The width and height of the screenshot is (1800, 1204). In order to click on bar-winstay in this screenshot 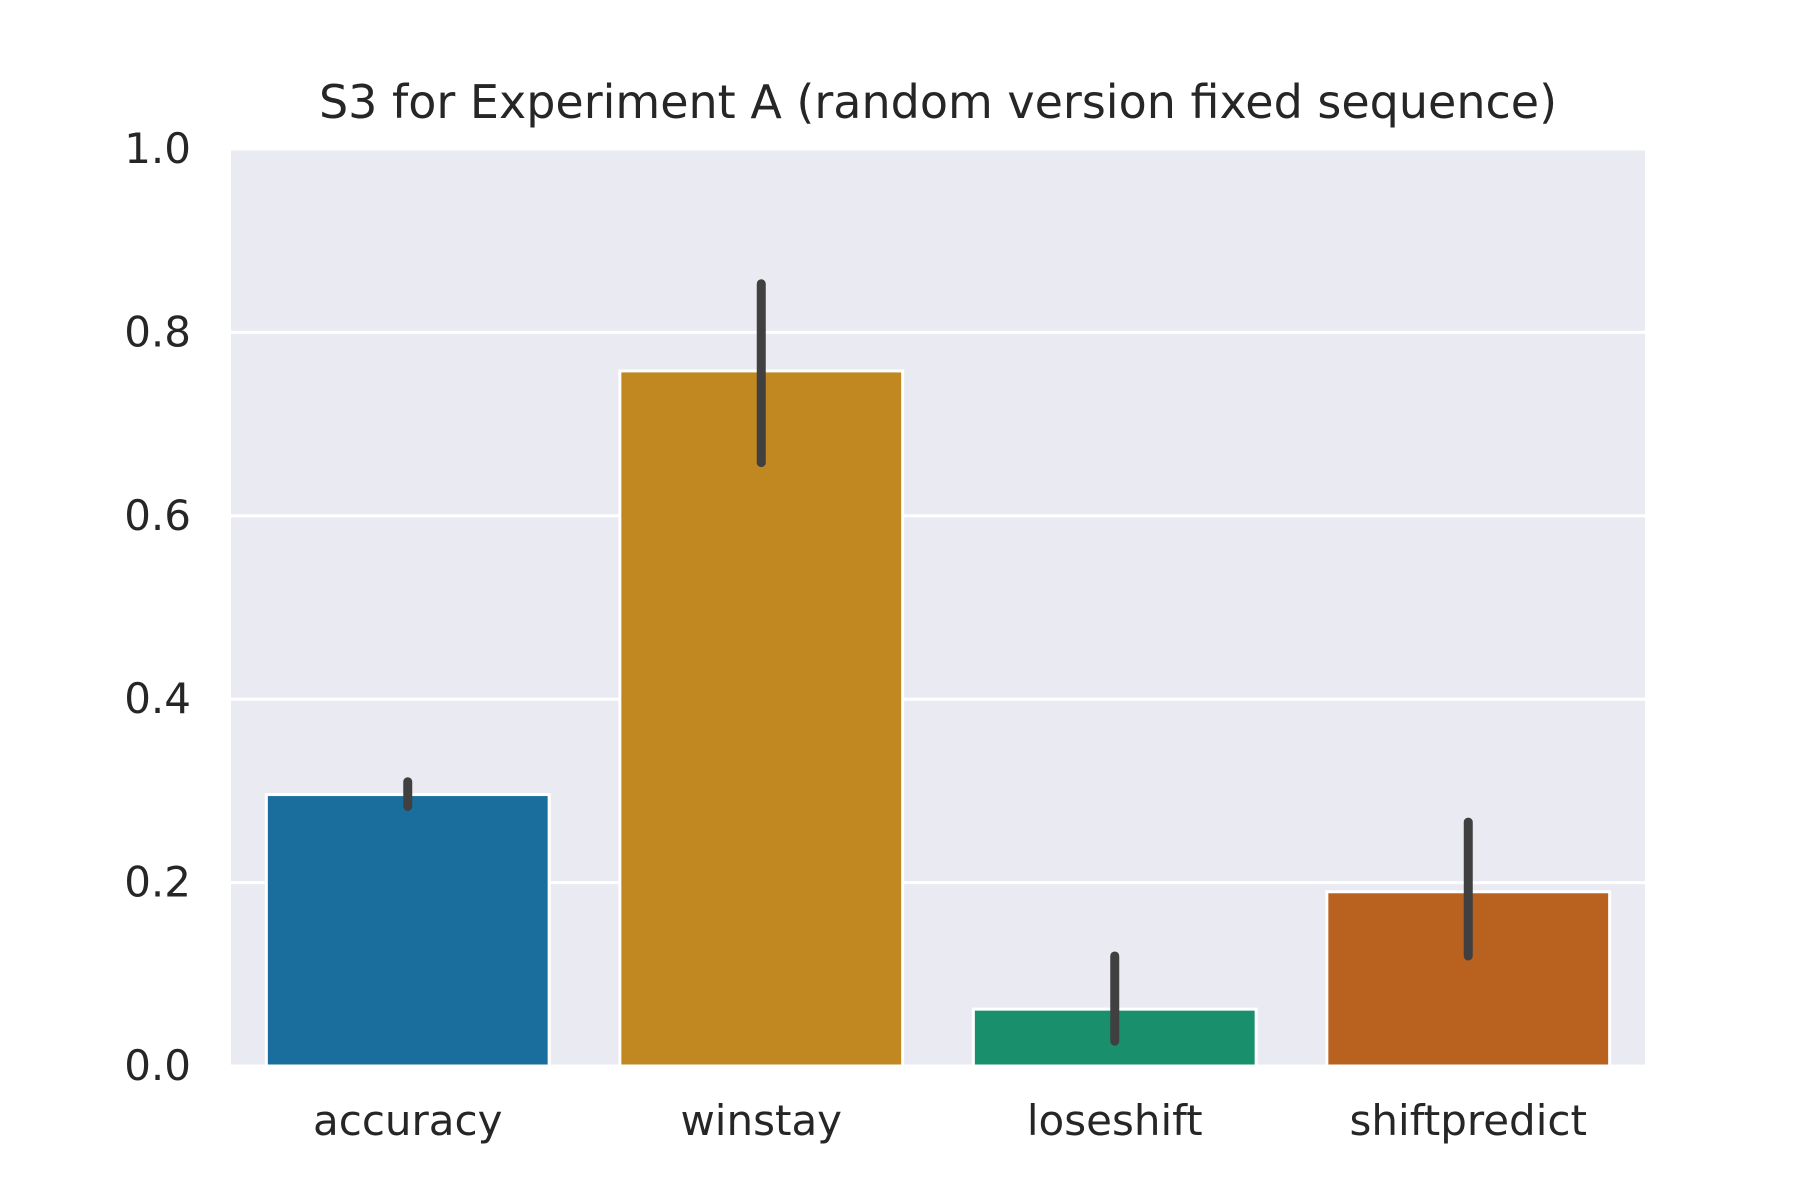, I will do `click(761, 718)`.